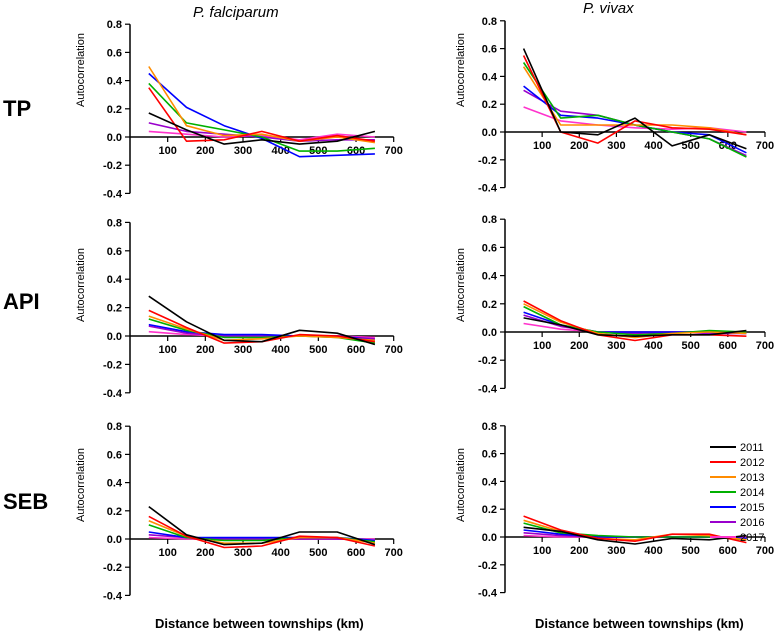  I want to click on series-line-2014, so click(635, 531).